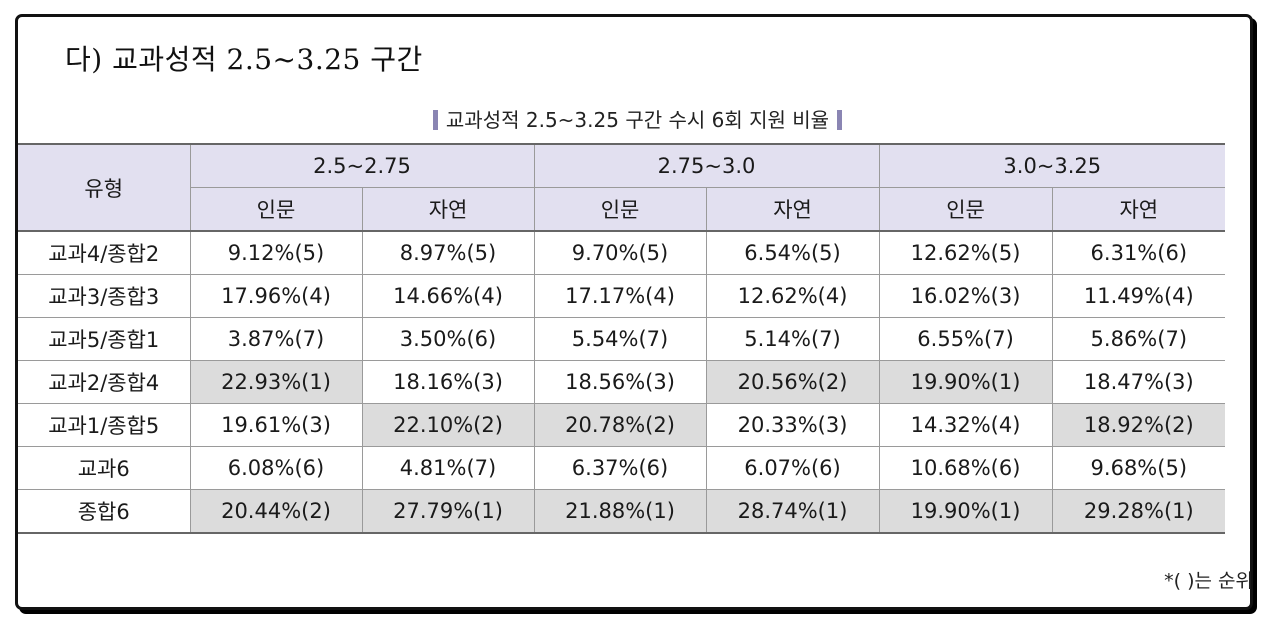 Image resolution: width=1275 pixels, height=632 pixels. Describe the element at coordinates (104, 382) in the screenshot. I see `row-label: 교과2/종합4` at that location.